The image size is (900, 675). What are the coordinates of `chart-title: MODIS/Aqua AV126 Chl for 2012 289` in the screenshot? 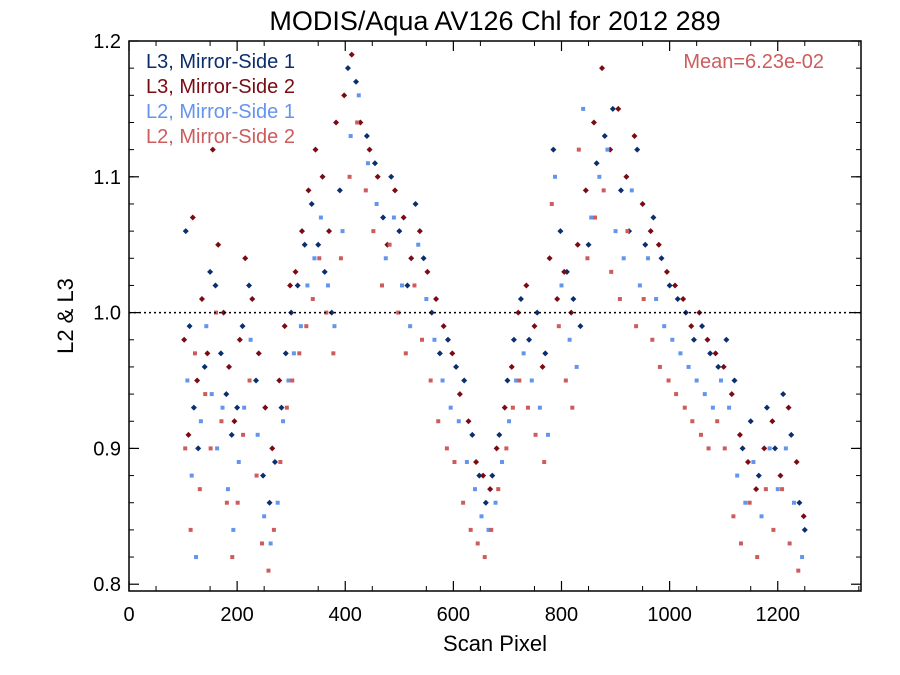 It's located at (494, 21).